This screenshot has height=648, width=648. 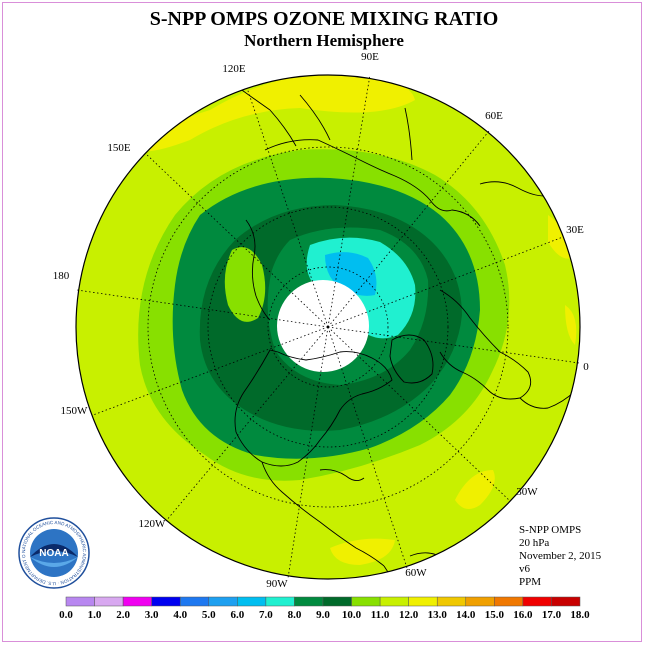 I want to click on colorbar-tick-label: 11.0, so click(x=380, y=615).